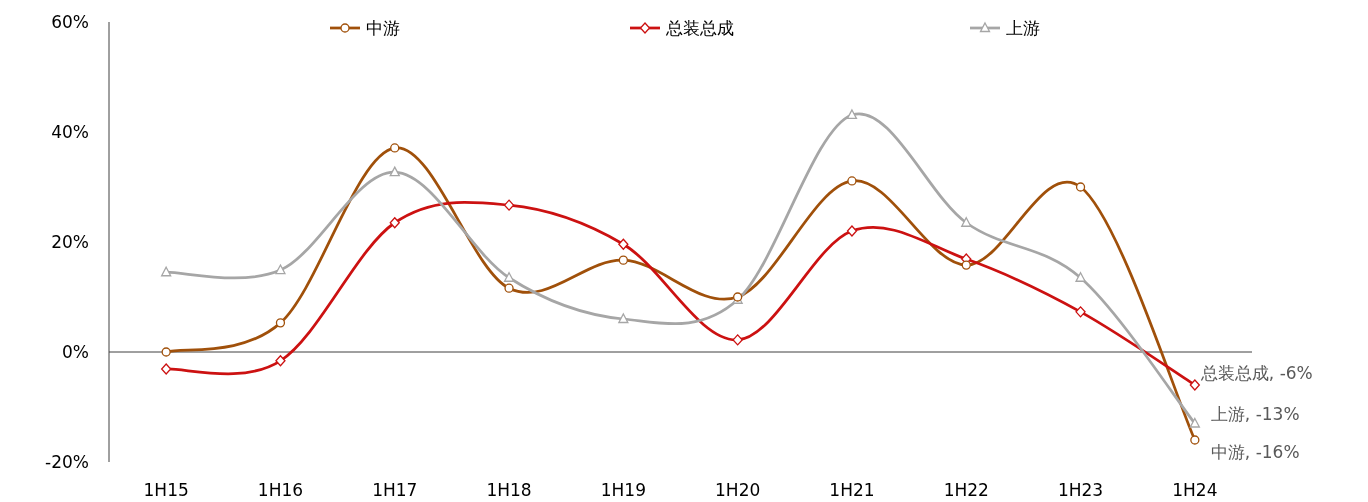  What do you see at coordinates (67, 462) in the screenshot?
I see `y-tick-label: -20%` at bounding box center [67, 462].